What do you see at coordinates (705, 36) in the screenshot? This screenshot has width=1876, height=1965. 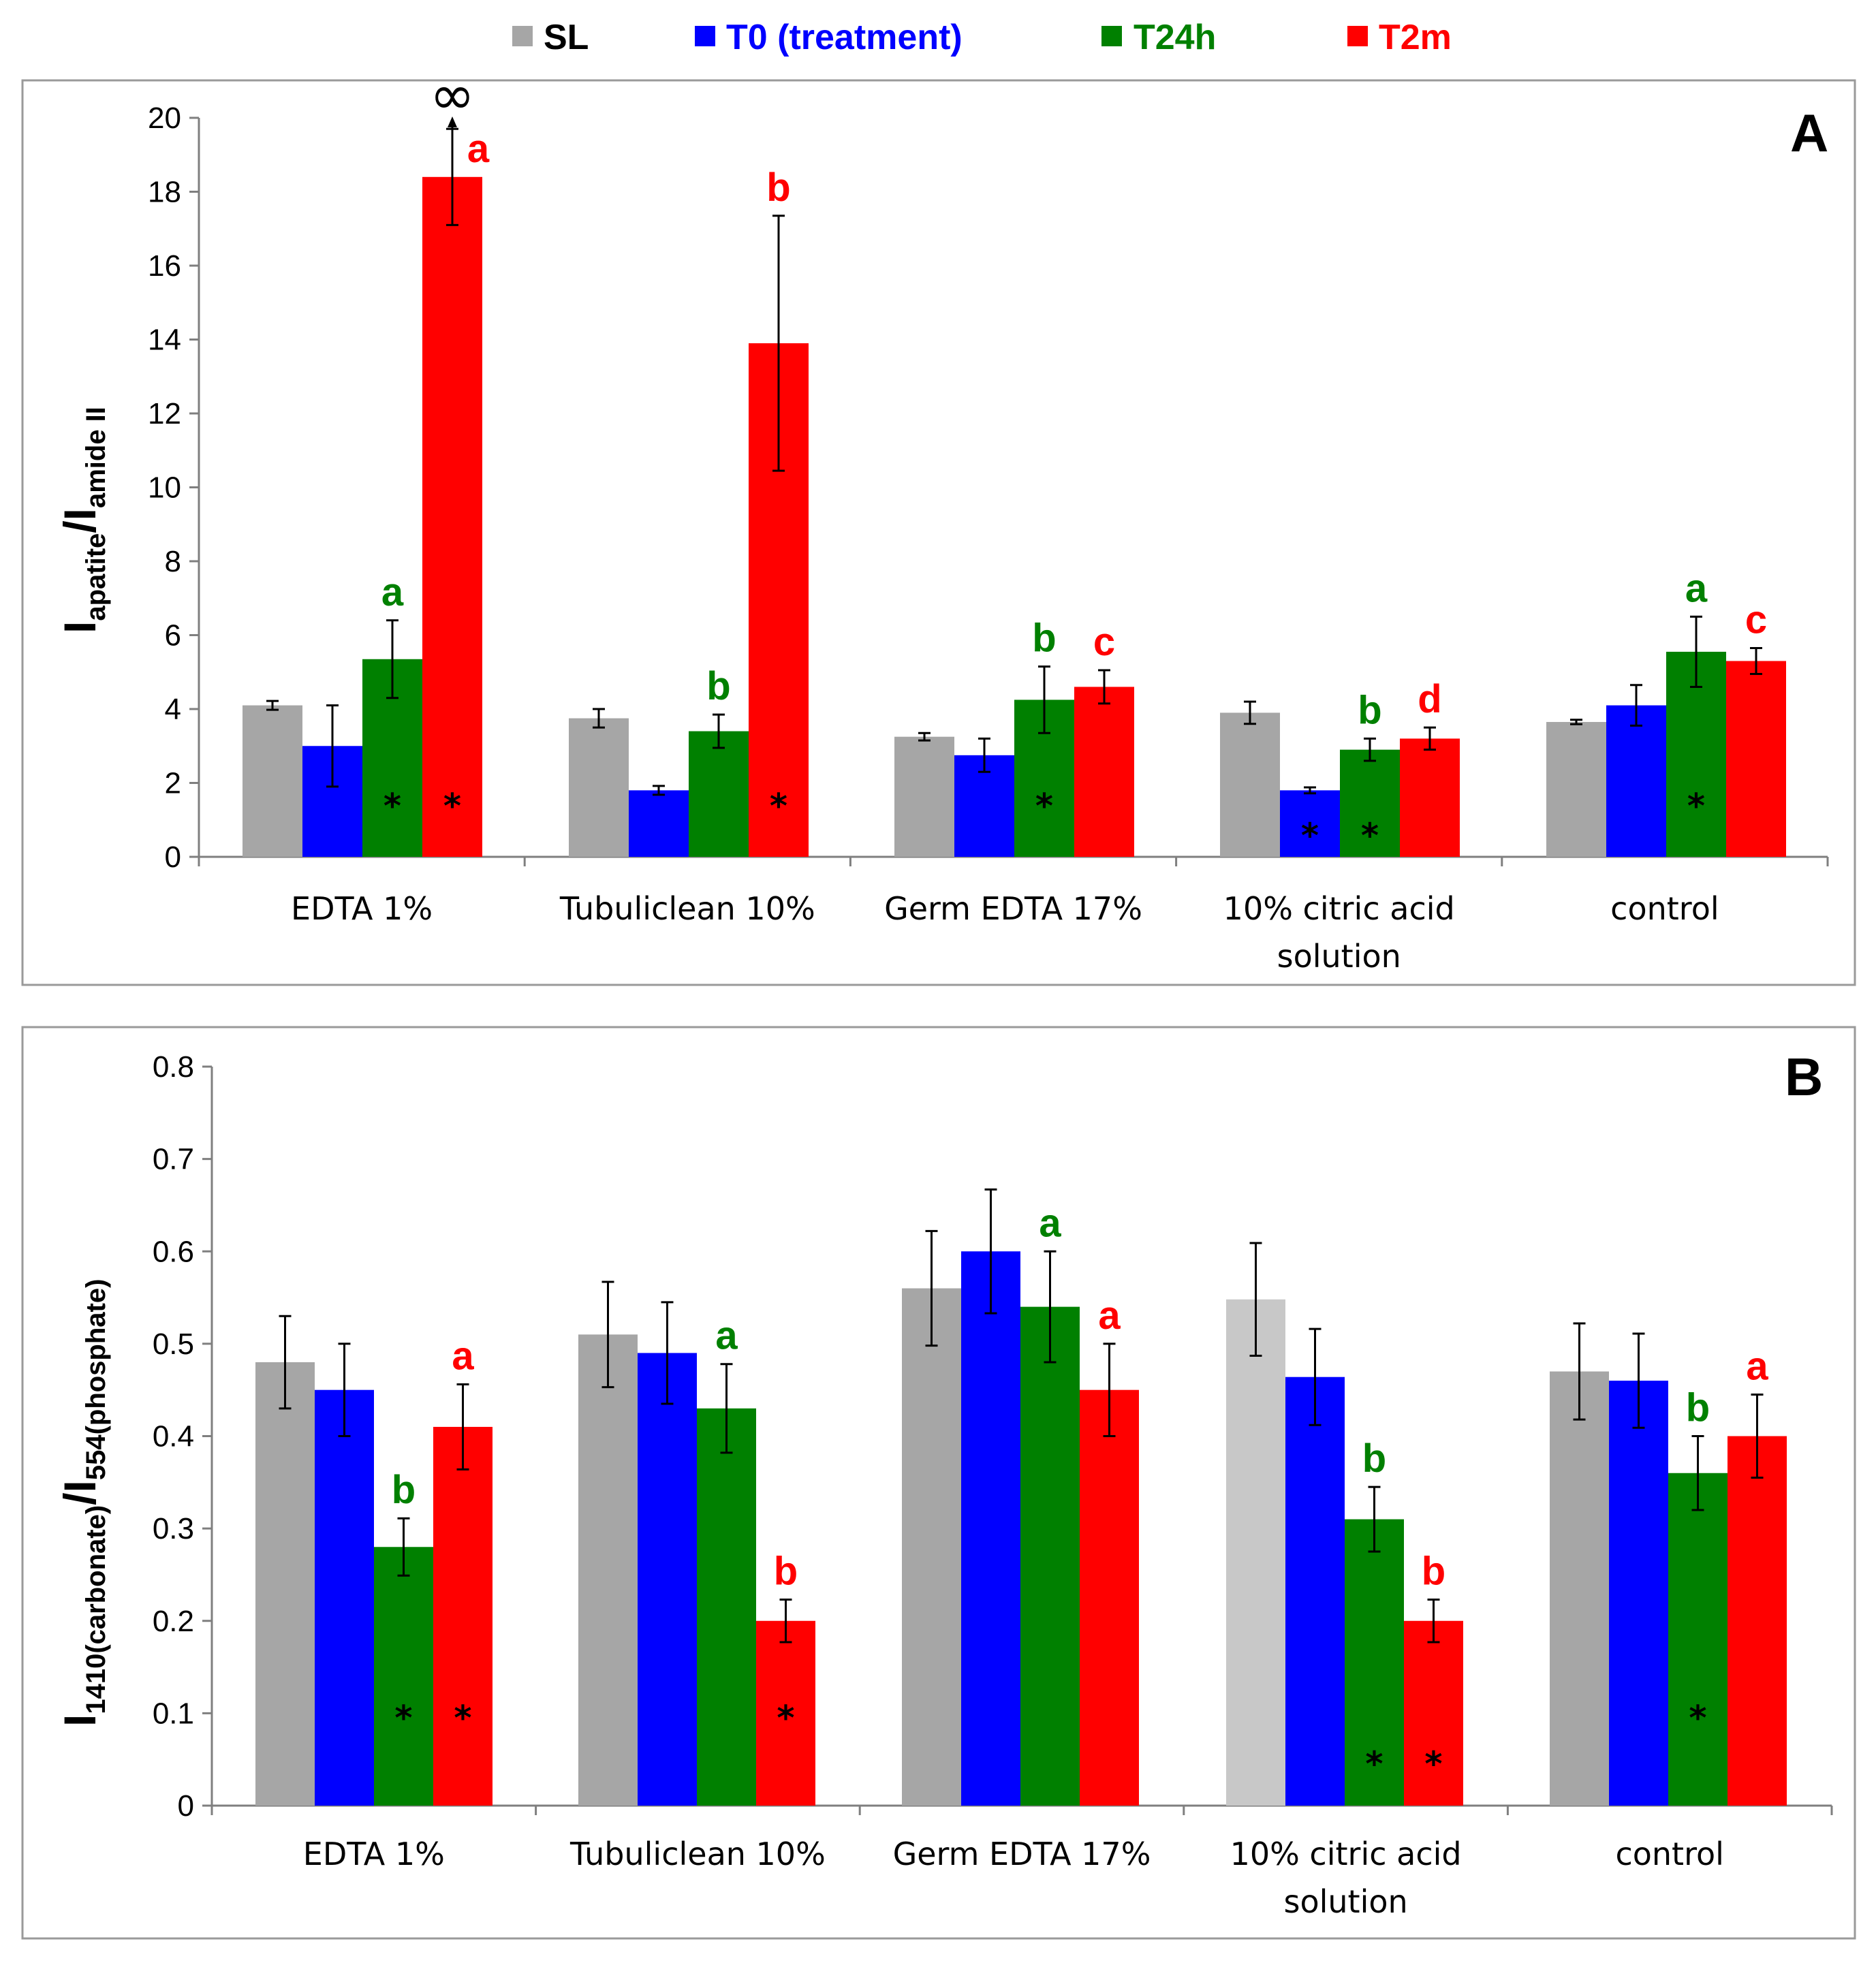 I see `legend-swatch-t0` at bounding box center [705, 36].